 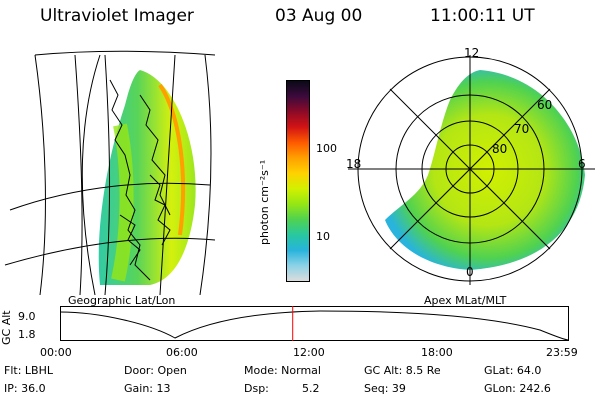 I want to click on aurora-arc, so click(x=172, y=159).